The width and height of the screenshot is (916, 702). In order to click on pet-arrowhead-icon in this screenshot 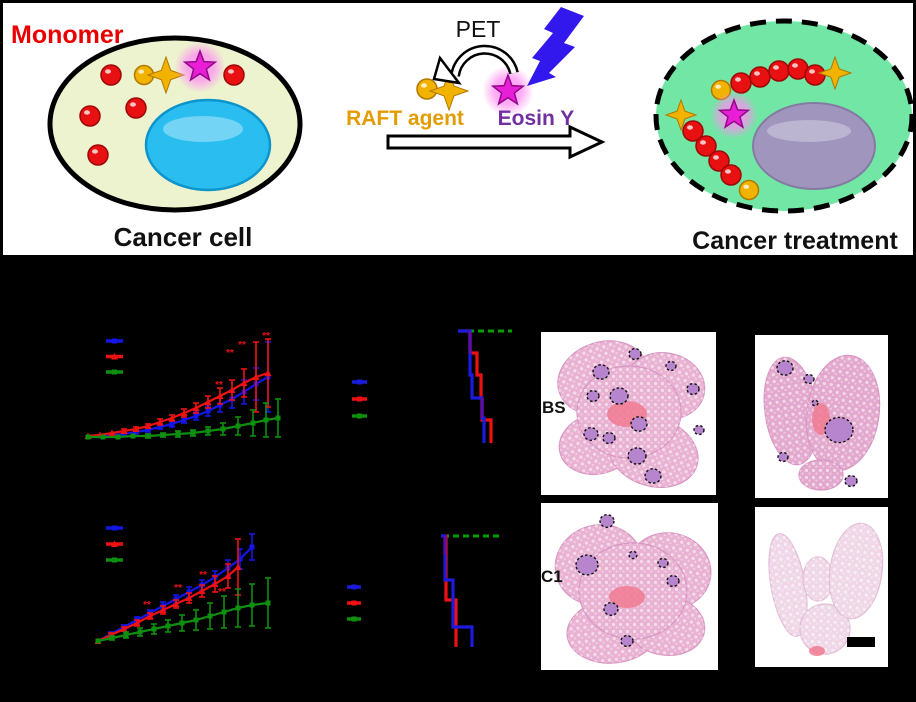, I will do `click(447, 70)`.